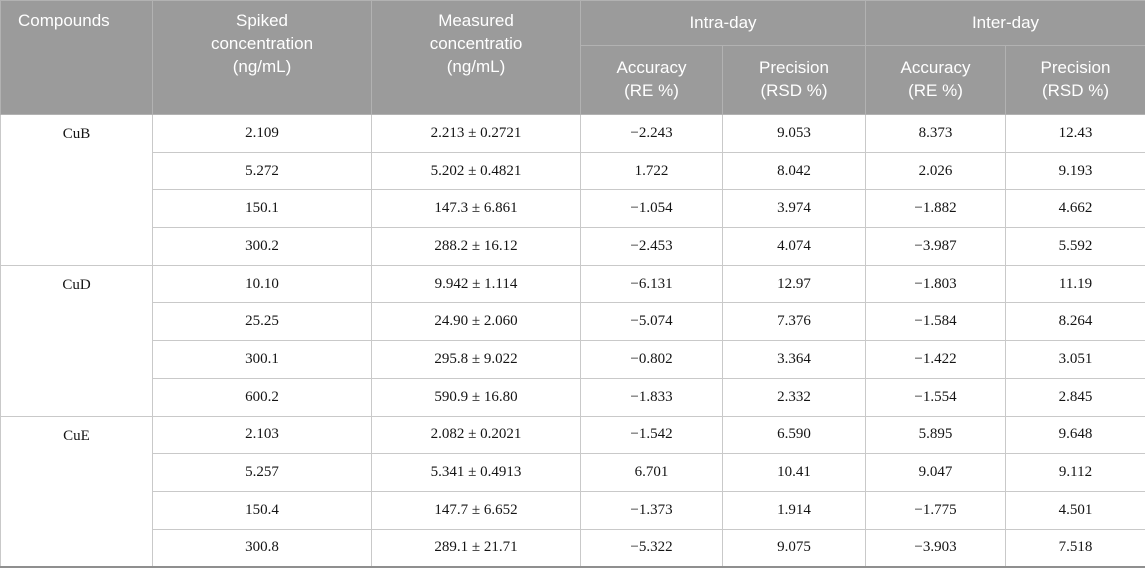  I want to click on cell-inter-precision: 9.193, so click(1075, 171).